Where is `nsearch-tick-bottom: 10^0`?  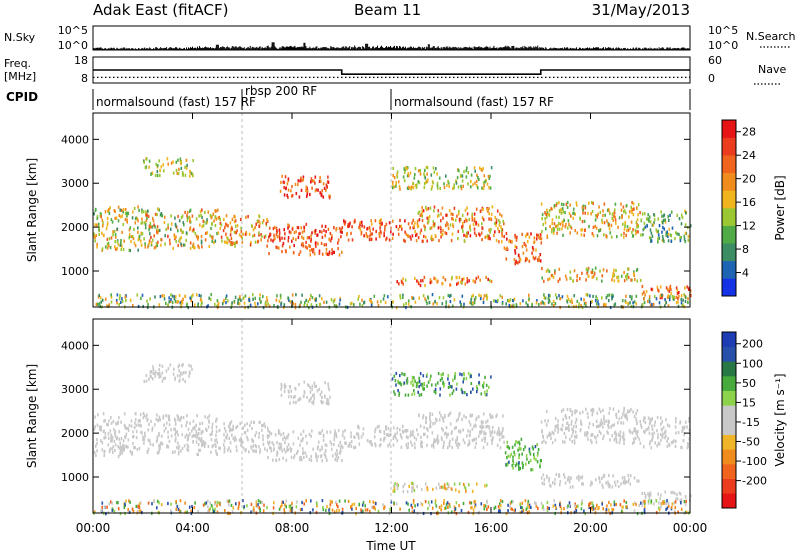
nsearch-tick-bottom: 10^0 is located at coordinates (723, 45).